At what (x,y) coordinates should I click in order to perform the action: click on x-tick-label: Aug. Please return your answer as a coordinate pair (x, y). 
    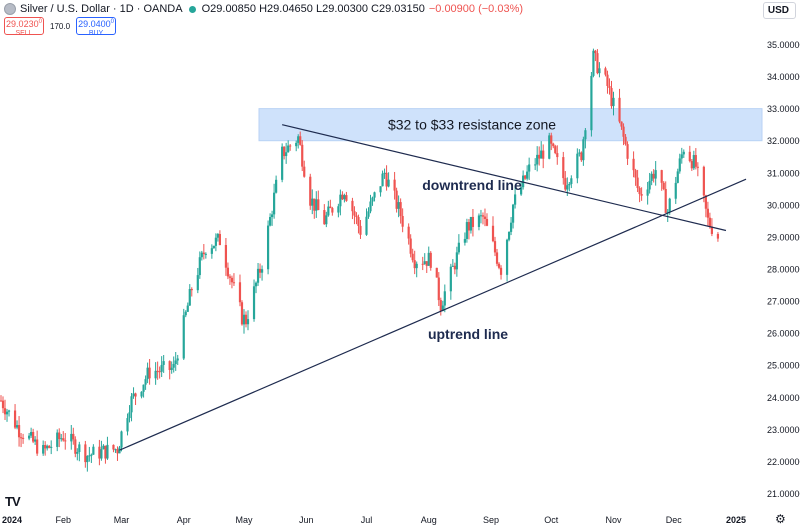
    Looking at the image, I should click on (429, 520).